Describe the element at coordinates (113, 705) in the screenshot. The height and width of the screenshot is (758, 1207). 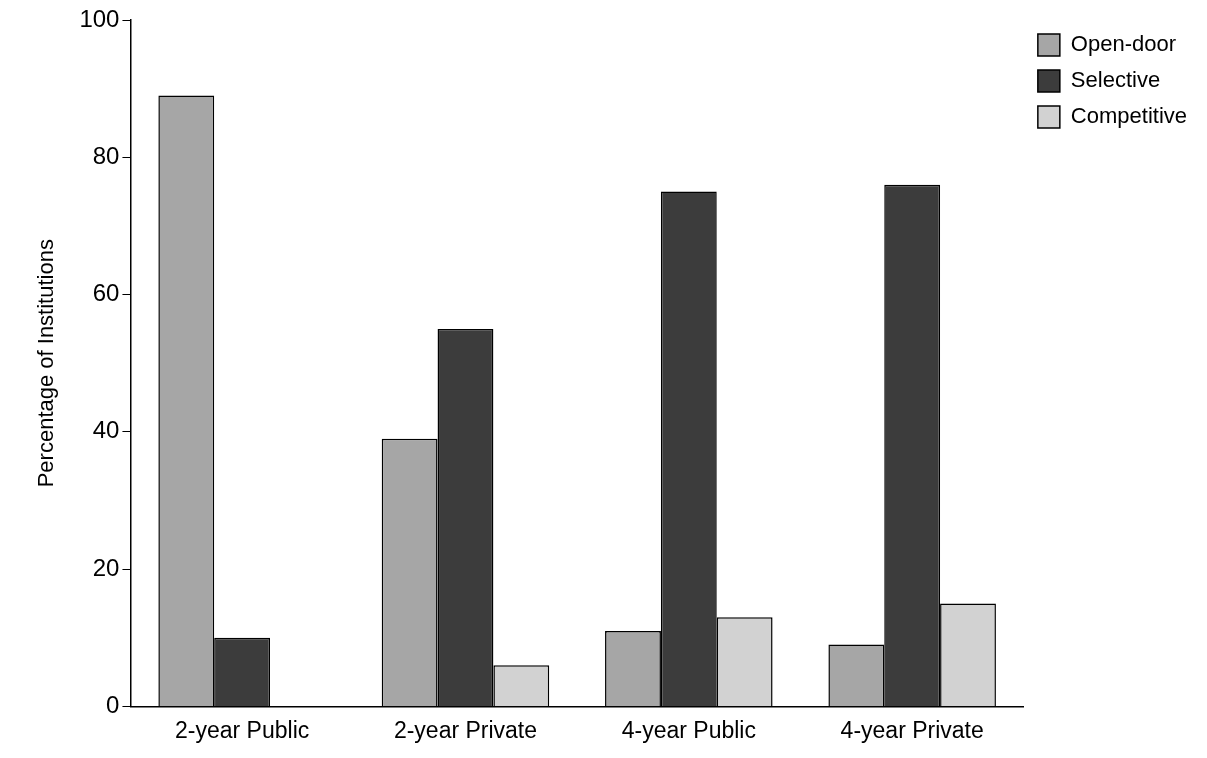
I see `y-tick-label: 0` at that location.